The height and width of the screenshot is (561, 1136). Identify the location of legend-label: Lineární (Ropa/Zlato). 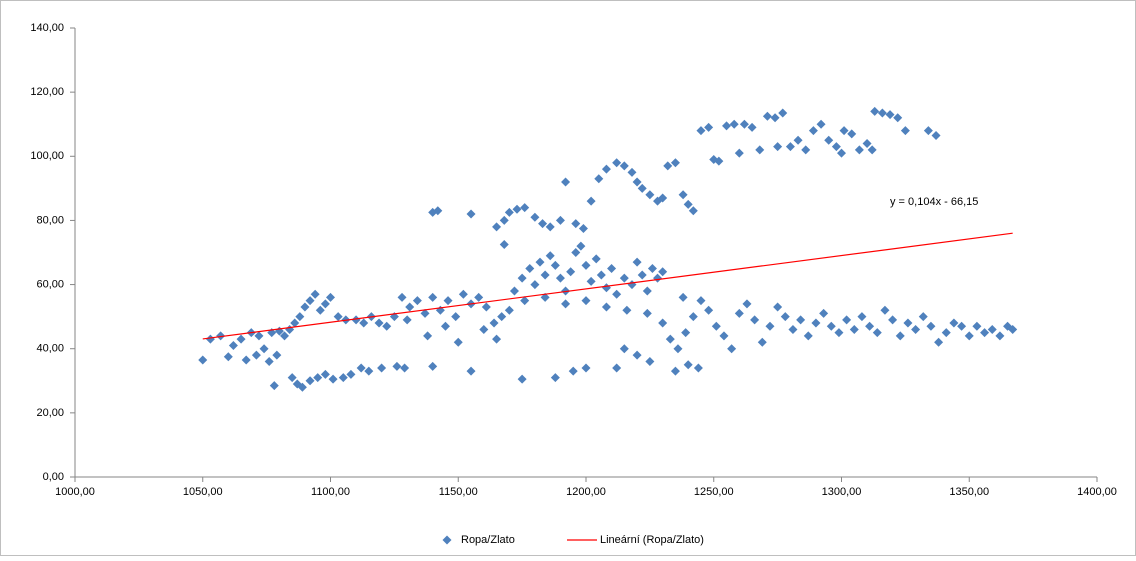
(652, 540).